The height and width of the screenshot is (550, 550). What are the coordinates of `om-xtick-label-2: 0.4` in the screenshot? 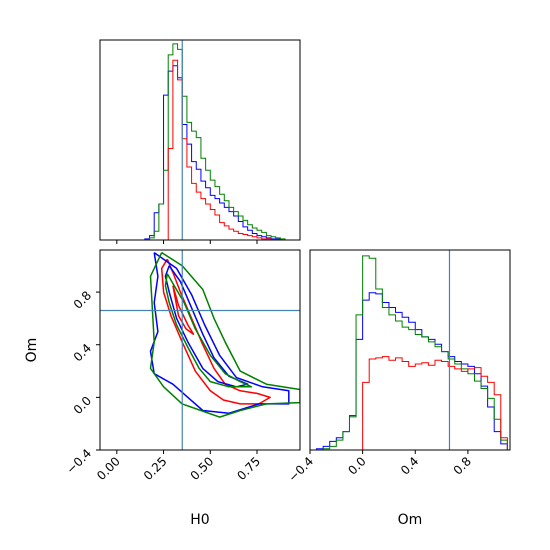 It's located at (409, 465).